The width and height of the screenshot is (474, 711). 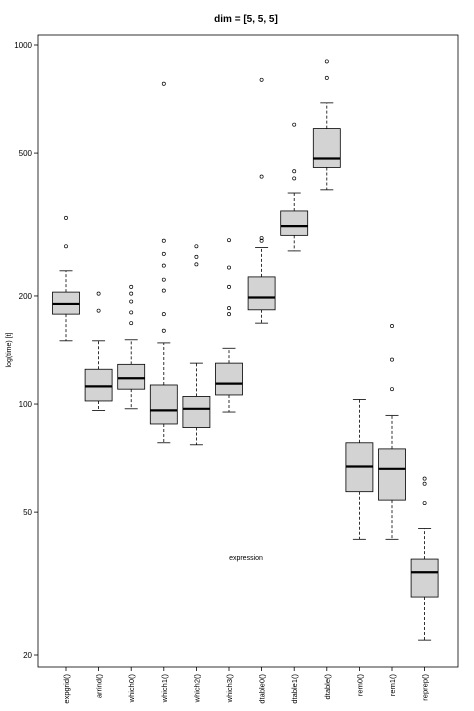 What do you see at coordinates (131, 347) in the screenshot?
I see `box-which0` at bounding box center [131, 347].